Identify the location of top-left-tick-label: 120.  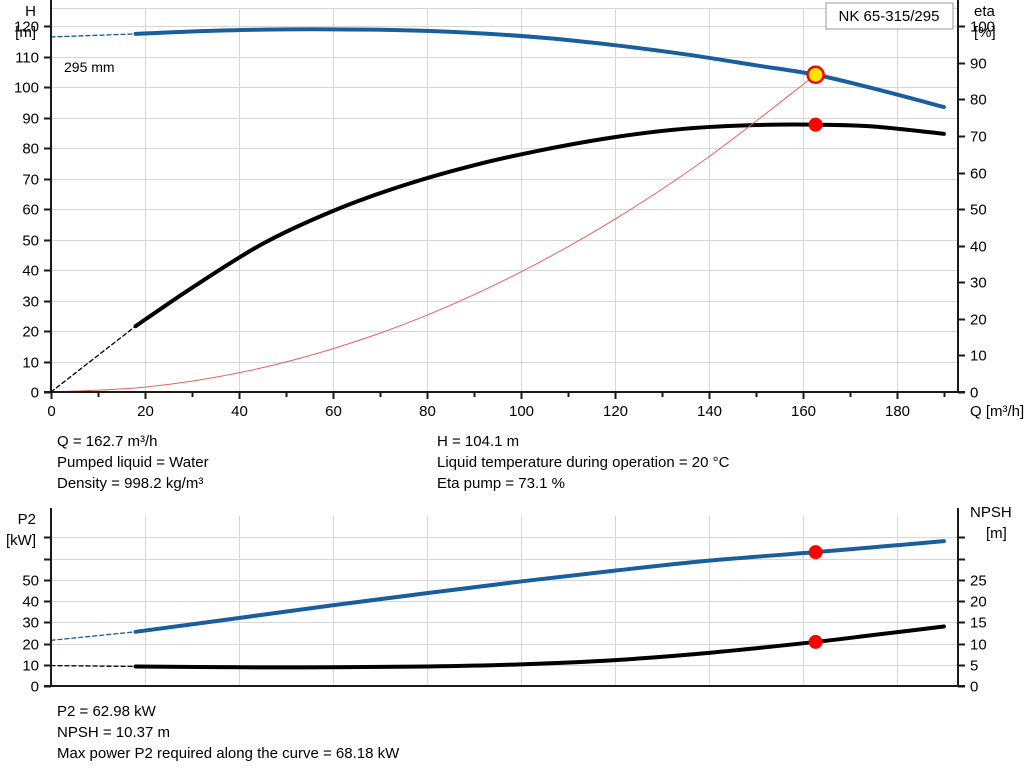
(26, 27).